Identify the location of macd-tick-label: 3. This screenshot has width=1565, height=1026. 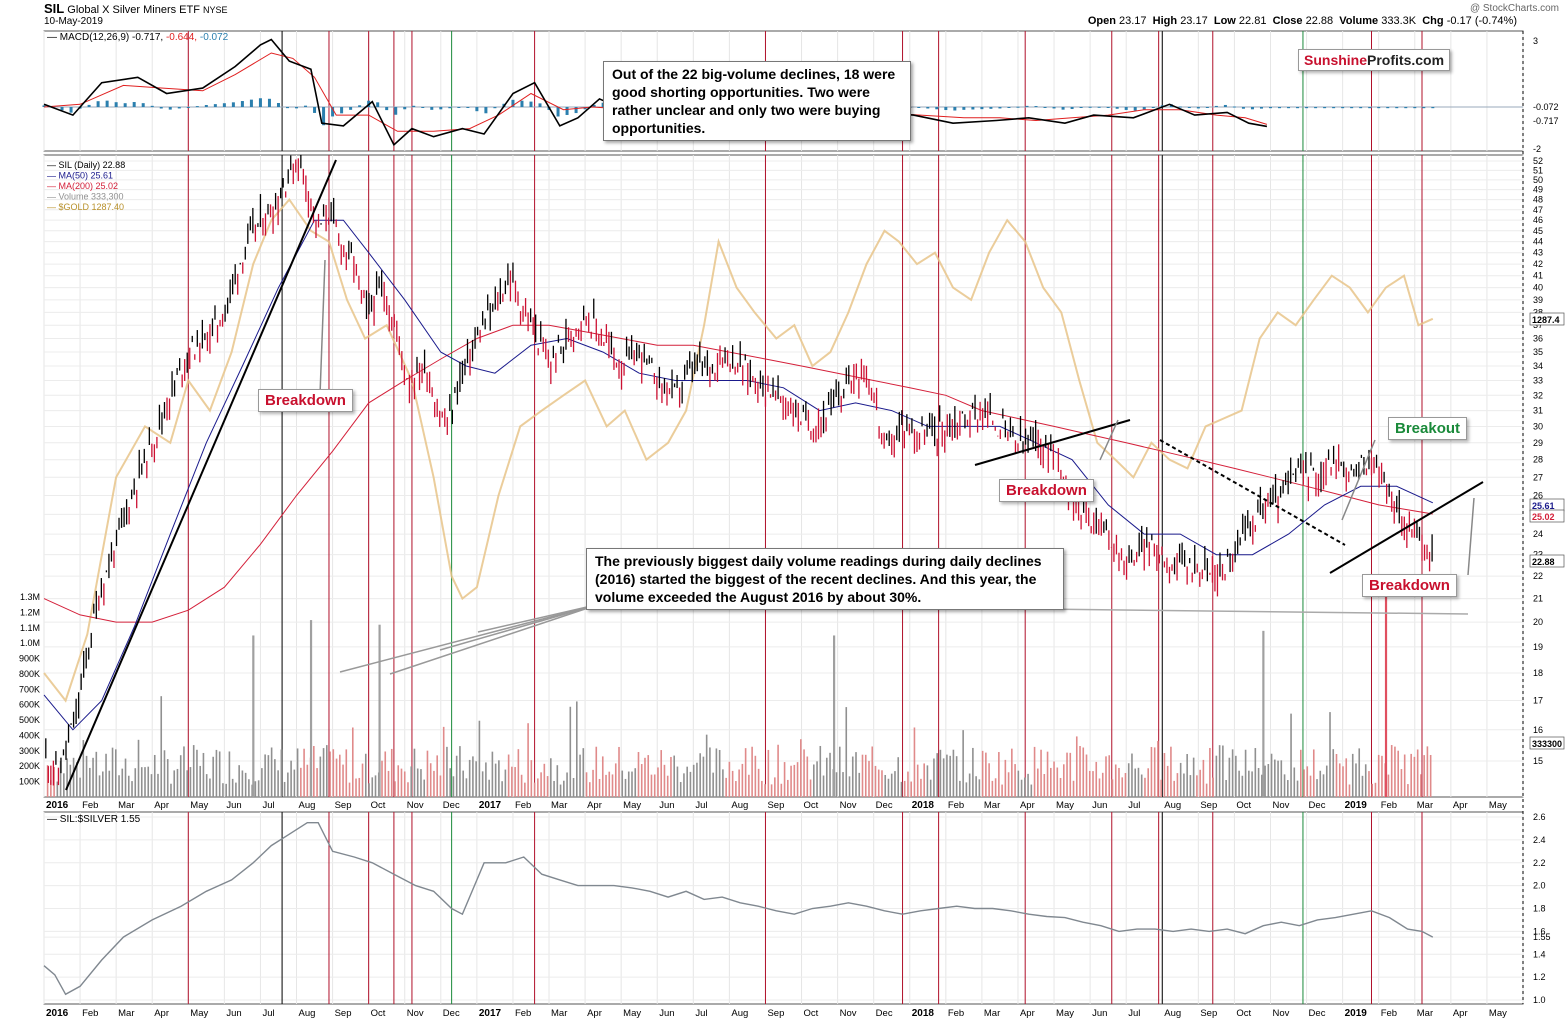
(1535, 41).